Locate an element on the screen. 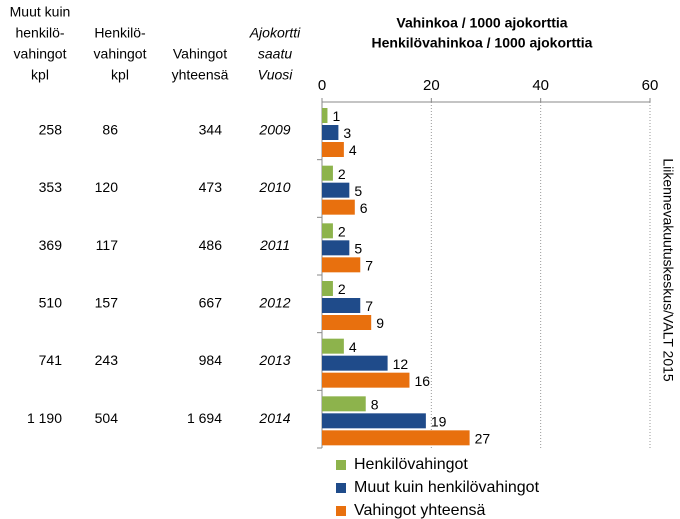 The height and width of the screenshot is (519, 680). table-year: 2013 is located at coordinates (274, 360).